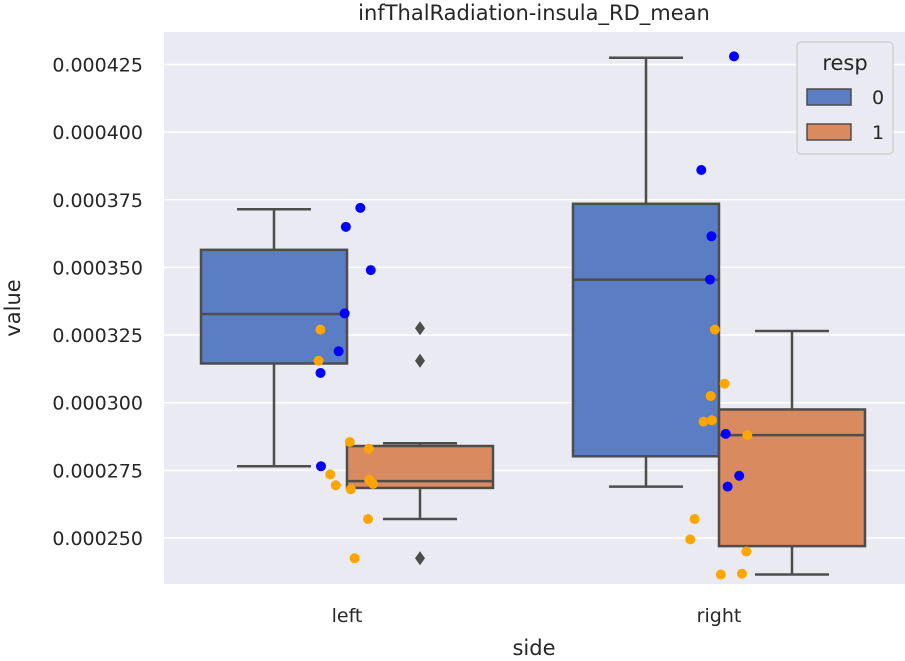  Describe the element at coordinates (537, 616) in the screenshot. I see `x-tick-labels: left right` at that location.